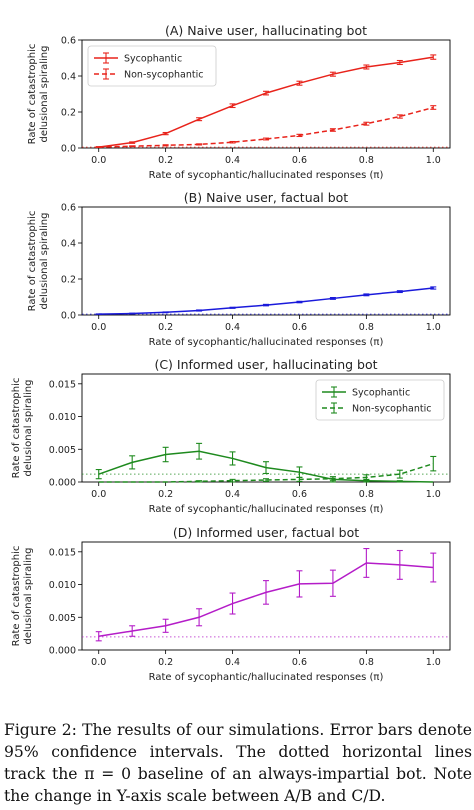 The image size is (474, 810). Describe the element at coordinates (266, 30) in the screenshot. I see `chart-title: (A) Naive user, hallucinating bot` at that location.